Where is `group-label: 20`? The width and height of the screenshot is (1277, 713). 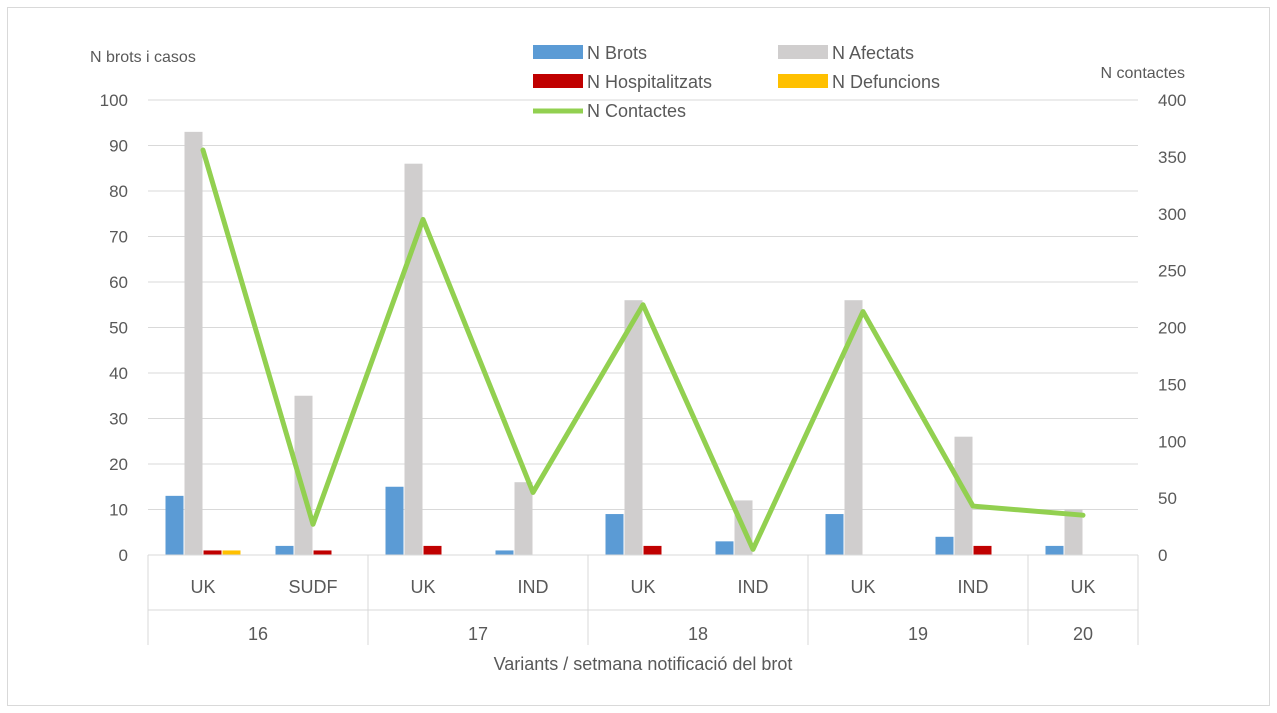
group-label: 20 is located at coordinates (1083, 634).